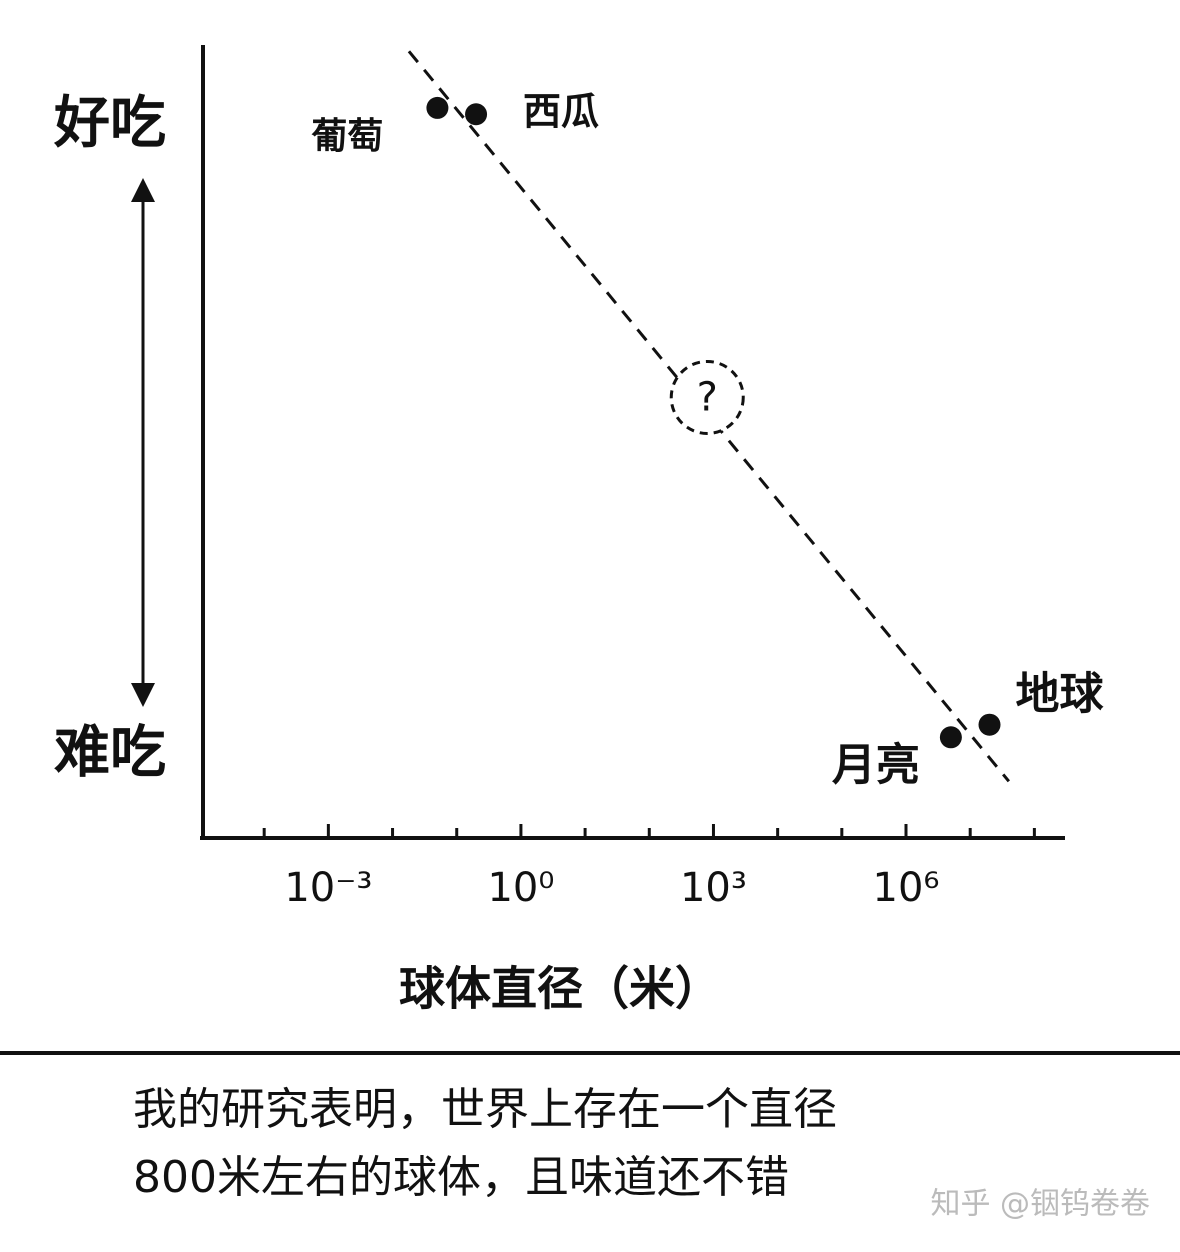 The image size is (1180, 1252). I want to click on annotation-text: ?, so click(707, 397).